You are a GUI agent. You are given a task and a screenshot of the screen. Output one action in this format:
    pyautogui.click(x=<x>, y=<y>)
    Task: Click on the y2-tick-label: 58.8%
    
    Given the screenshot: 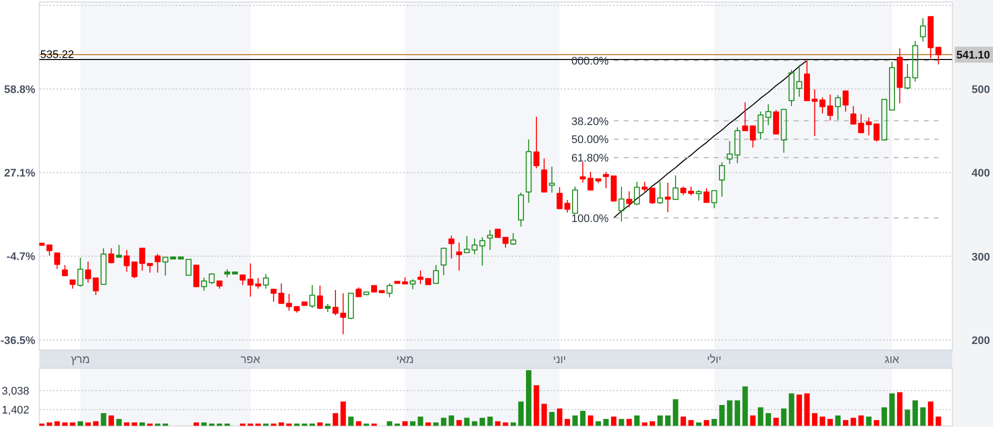 What is the action you would take?
    pyautogui.click(x=20, y=90)
    